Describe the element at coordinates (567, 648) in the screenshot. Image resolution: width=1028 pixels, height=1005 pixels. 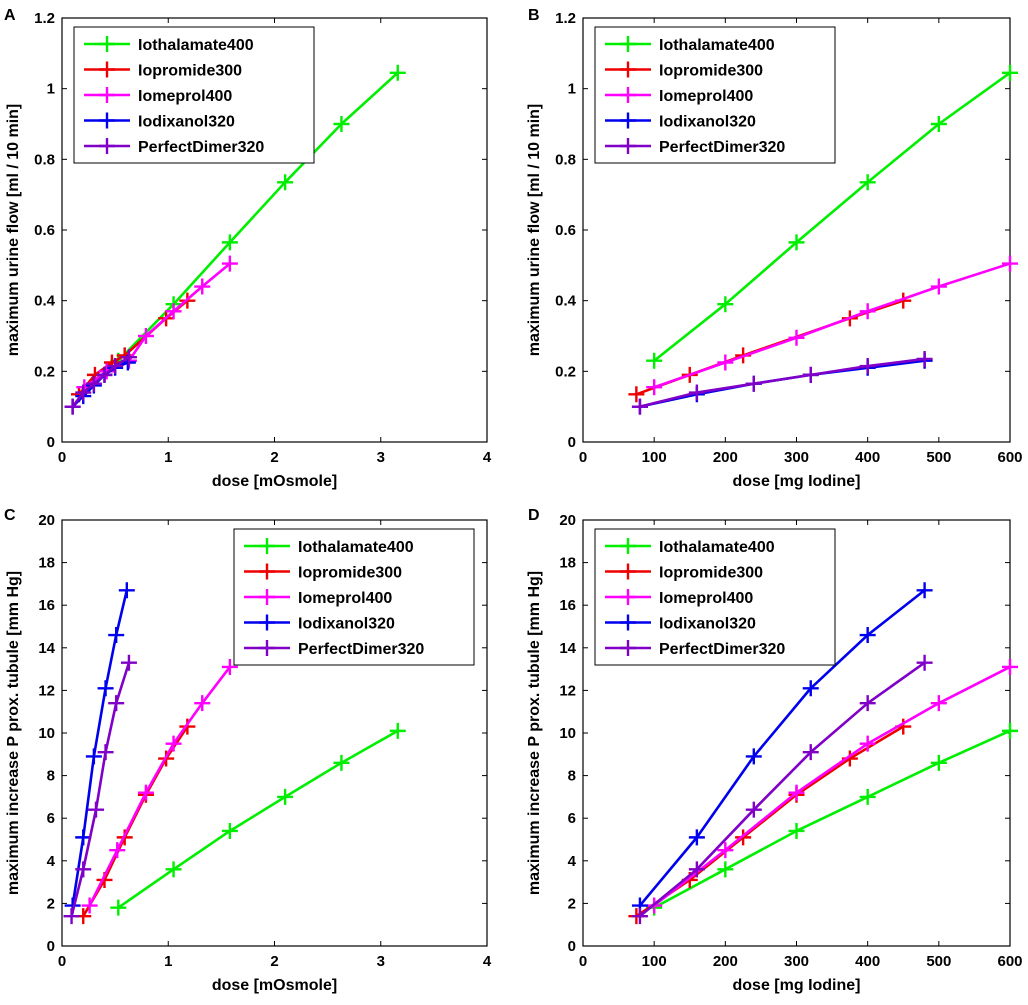
I see `y-tick-label: 14` at that location.